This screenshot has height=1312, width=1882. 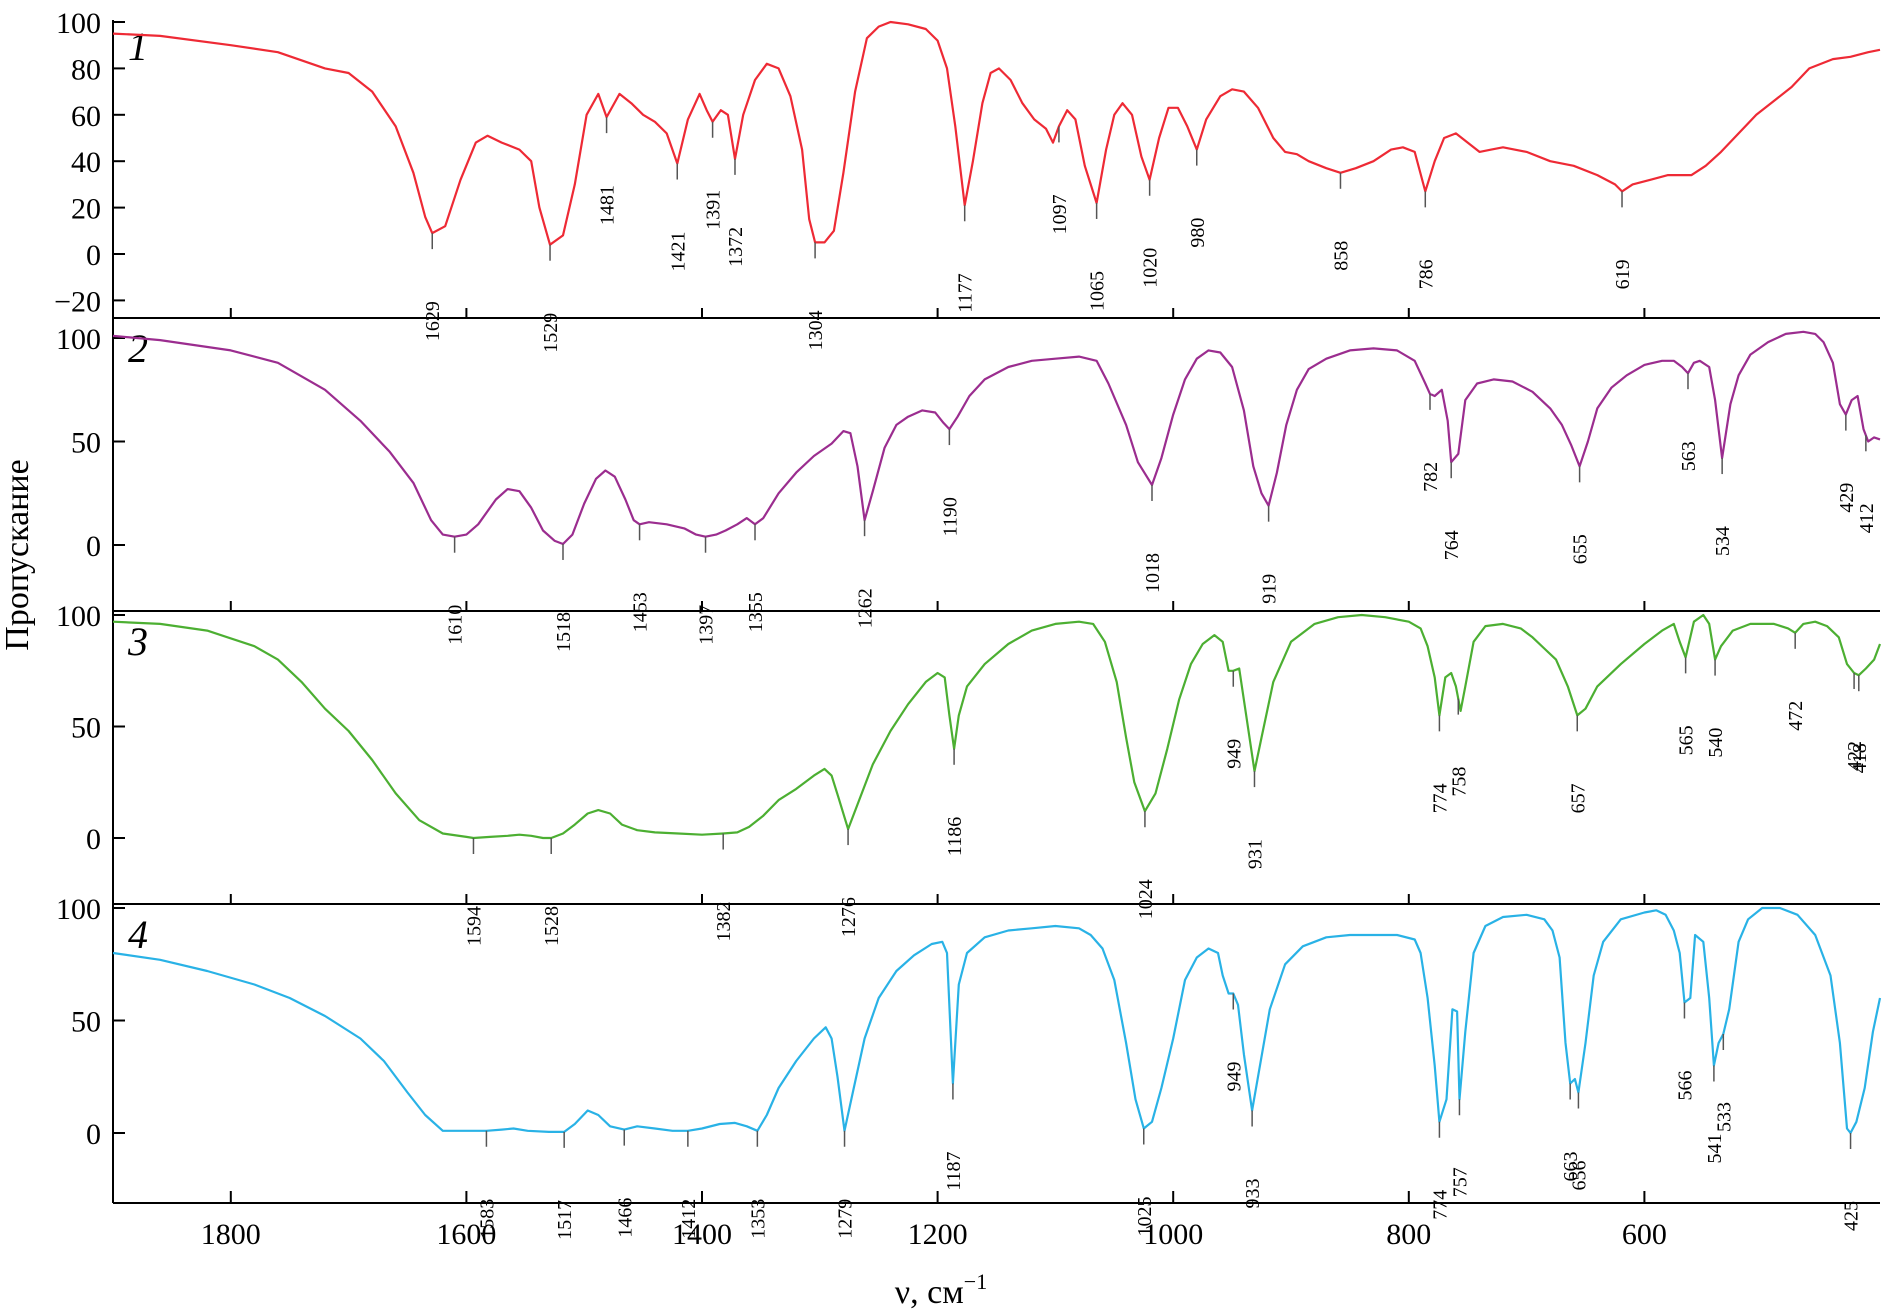 I want to click on peak-label: 1353, so click(x=758, y=1219).